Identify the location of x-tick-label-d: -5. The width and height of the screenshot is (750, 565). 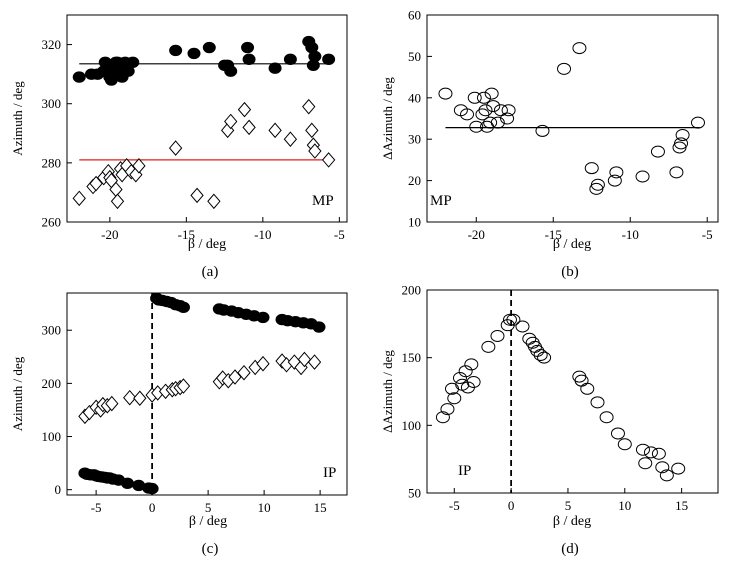
(454, 505).